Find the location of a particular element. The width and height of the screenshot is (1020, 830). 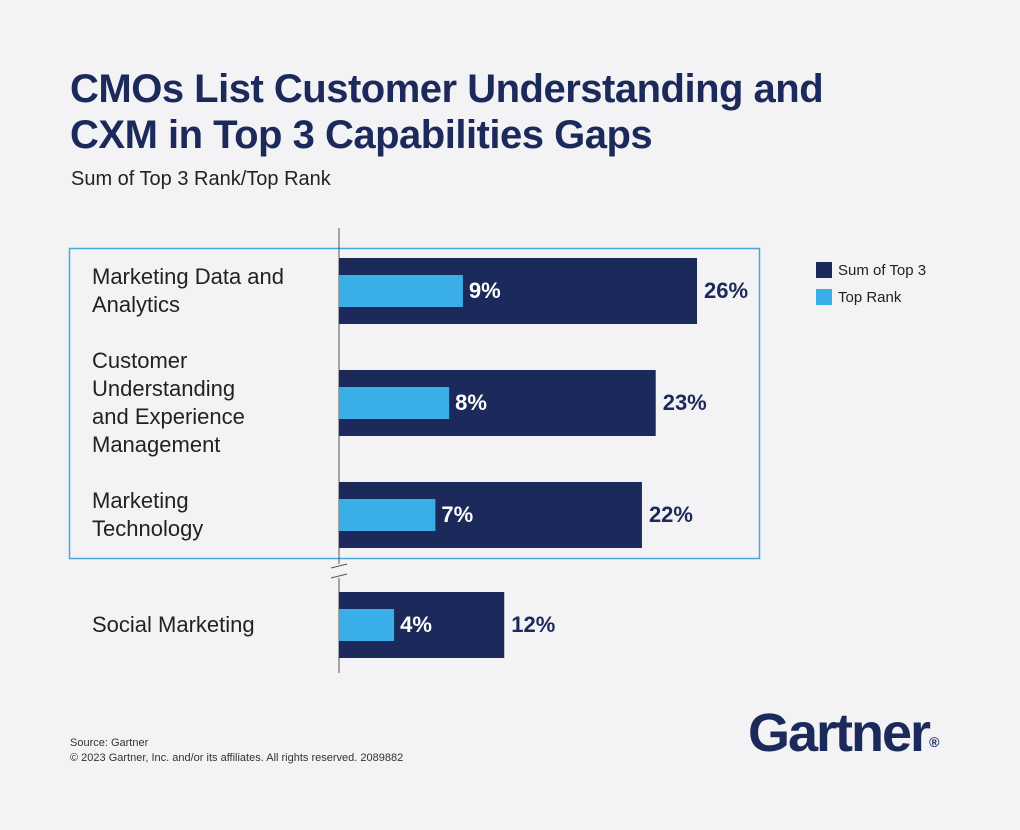

value-label: 12% is located at coordinates (533, 624).